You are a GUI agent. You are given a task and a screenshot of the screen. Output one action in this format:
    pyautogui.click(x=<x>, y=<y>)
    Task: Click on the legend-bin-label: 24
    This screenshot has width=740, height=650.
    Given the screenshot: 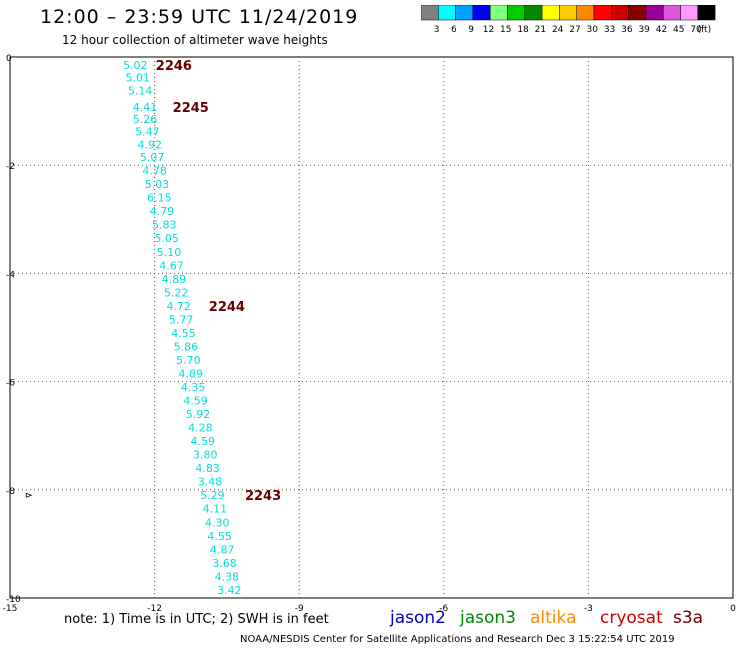 What is the action you would take?
    pyautogui.click(x=558, y=30)
    